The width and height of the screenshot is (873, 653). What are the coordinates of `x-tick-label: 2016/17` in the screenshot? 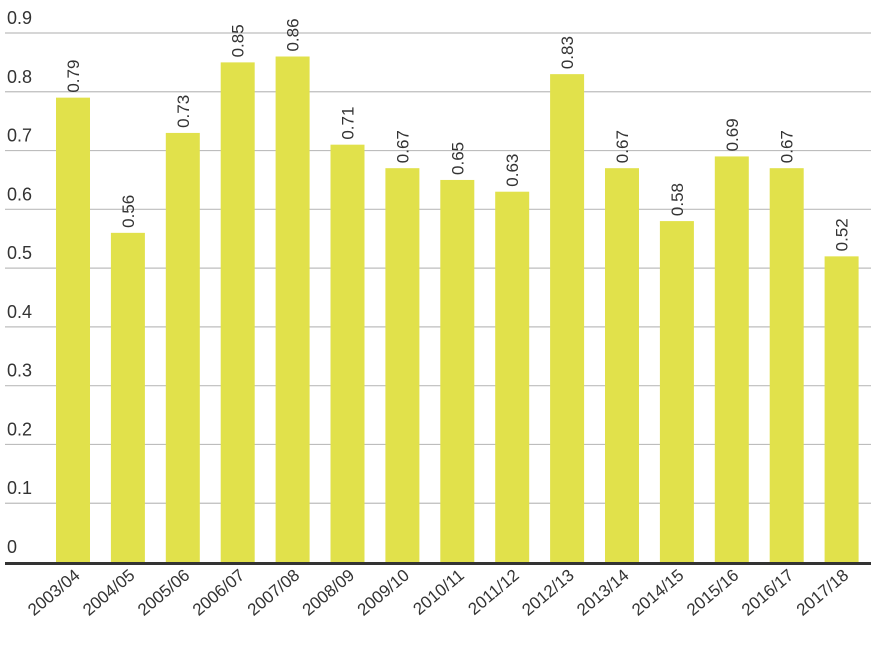 It's located at (767, 593).